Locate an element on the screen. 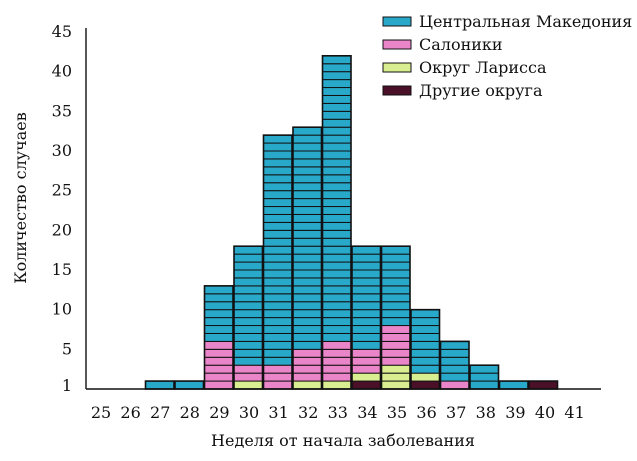  x-tick-label: 25 is located at coordinates (101, 412).